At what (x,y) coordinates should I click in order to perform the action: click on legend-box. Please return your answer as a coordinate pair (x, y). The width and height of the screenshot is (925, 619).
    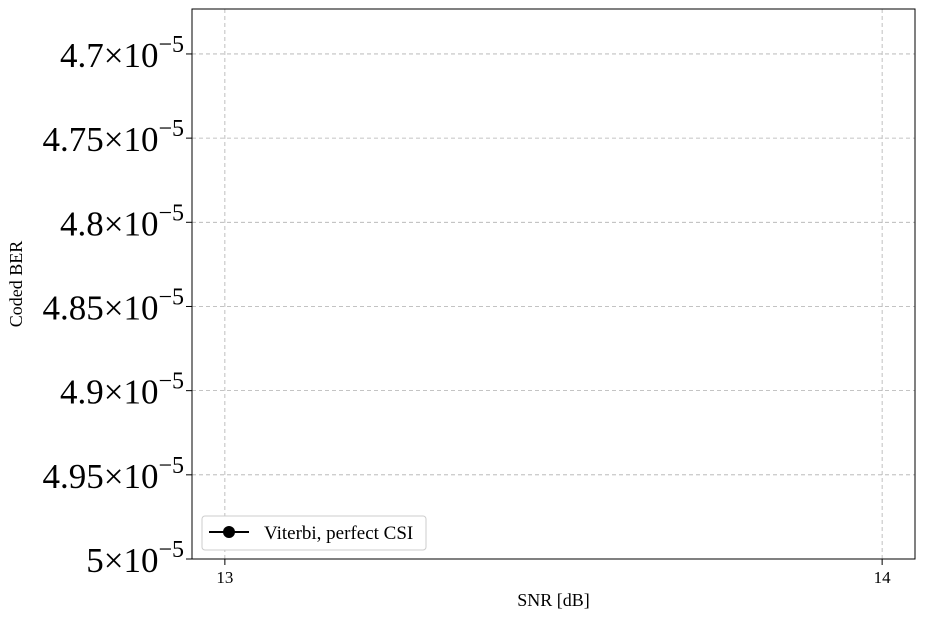
    Looking at the image, I should click on (314, 533).